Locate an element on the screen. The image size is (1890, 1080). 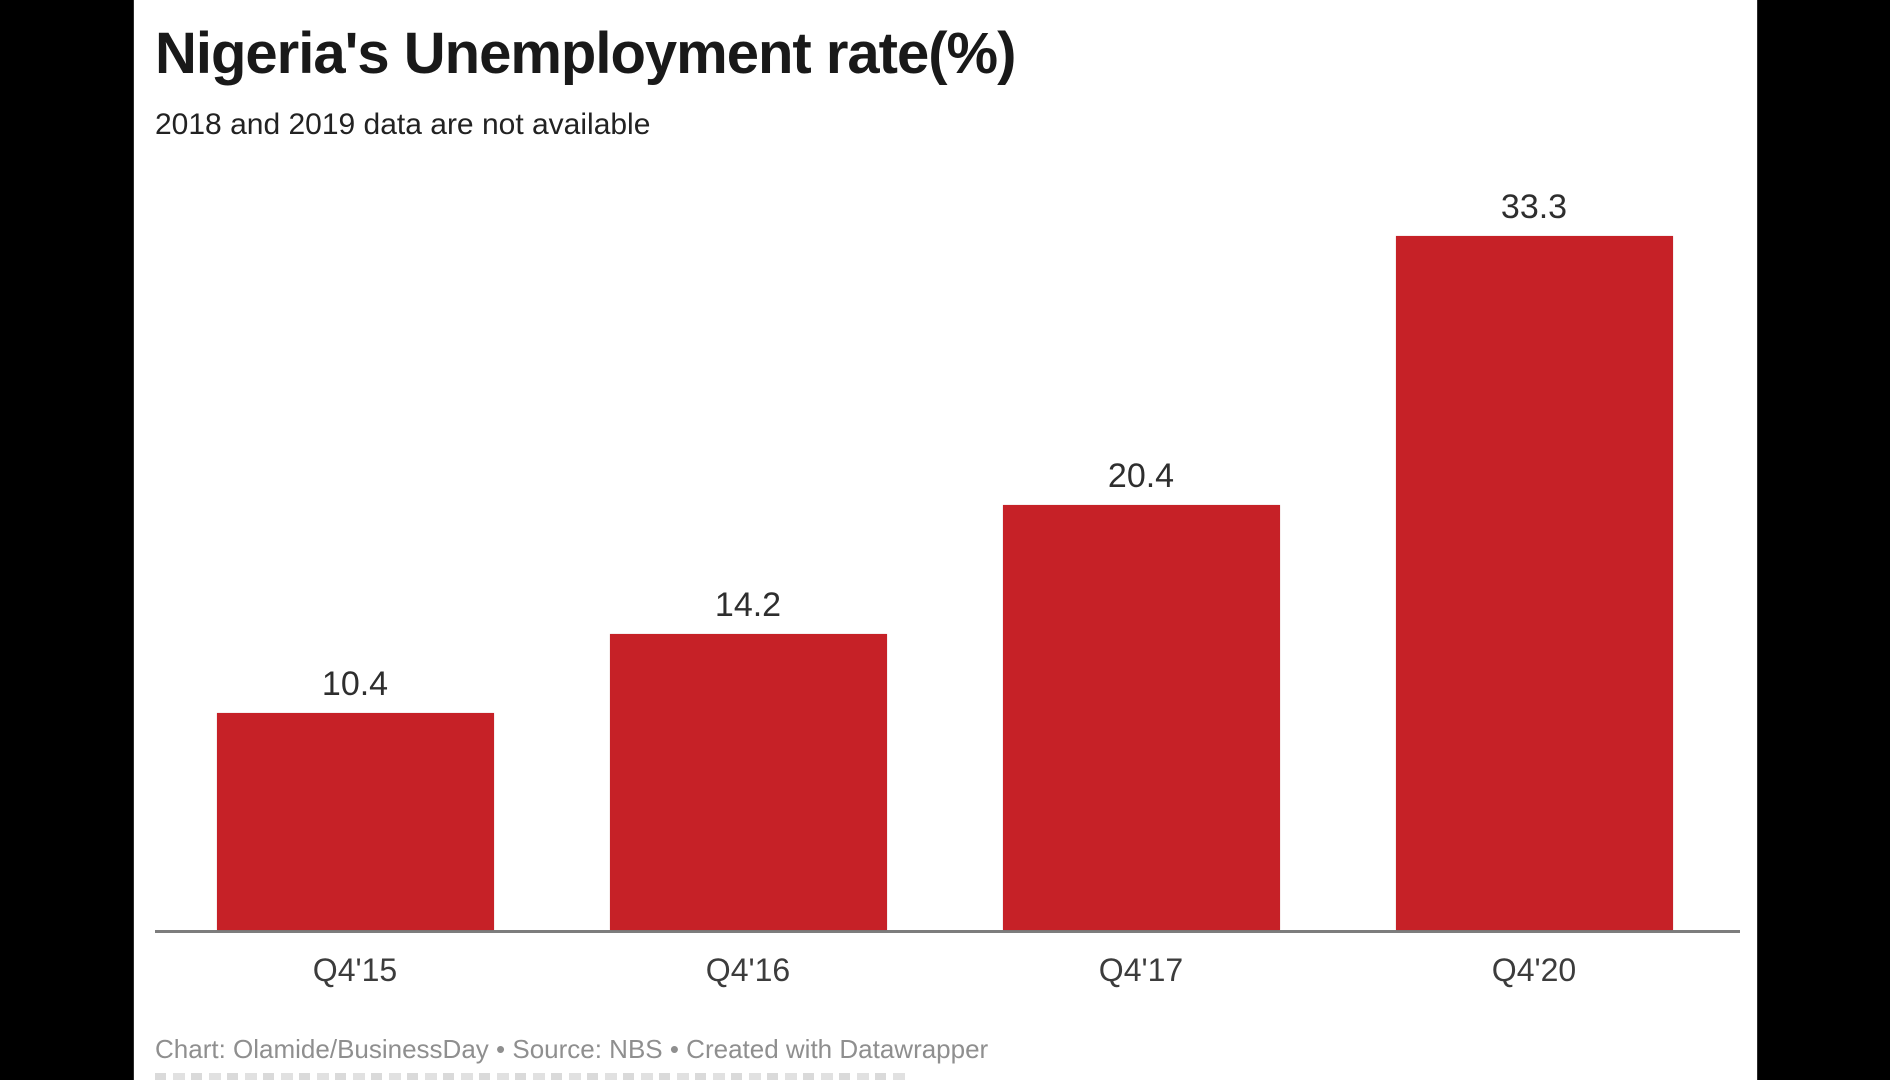
x-tick-label: Q4'20 is located at coordinates (1534, 970).